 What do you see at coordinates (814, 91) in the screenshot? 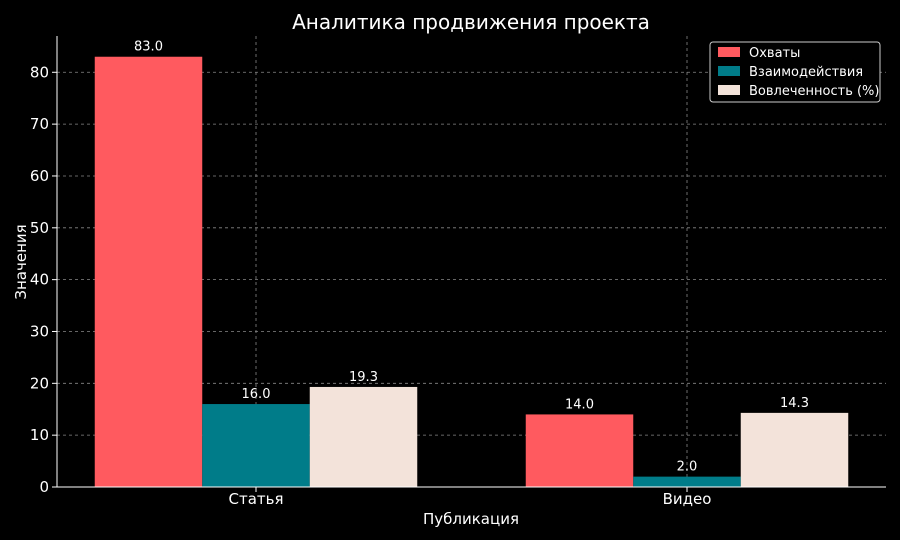
I see `legend-entry: Вовлеченность (%)` at bounding box center [814, 91].